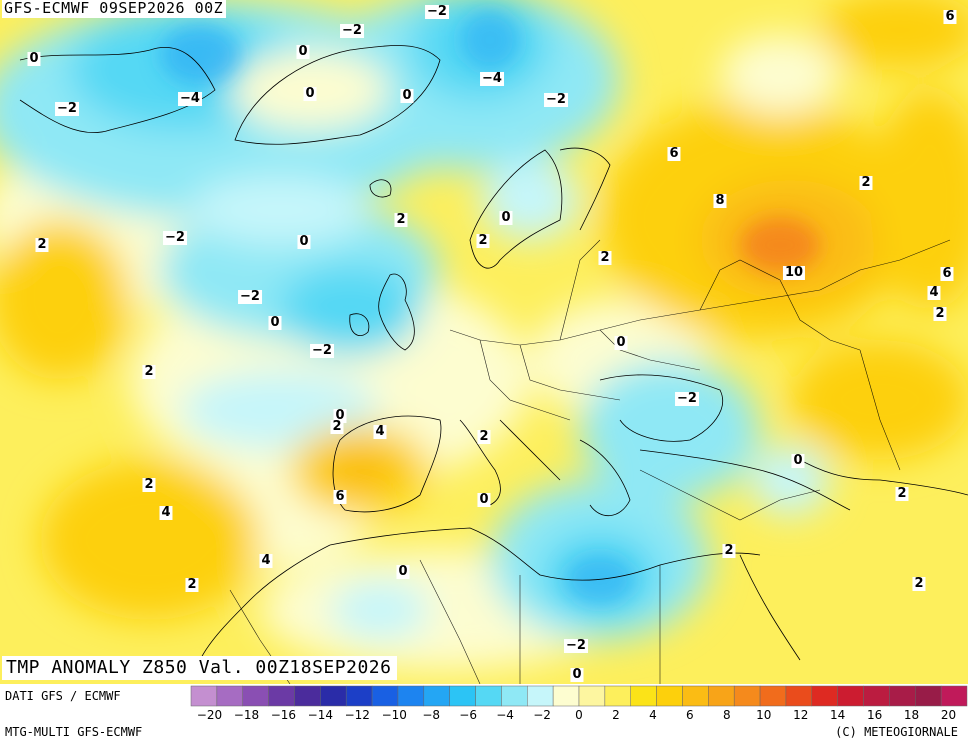  Describe the element at coordinates (794, 272) in the screenshot. I see `contour-value-label: 10` at that location.